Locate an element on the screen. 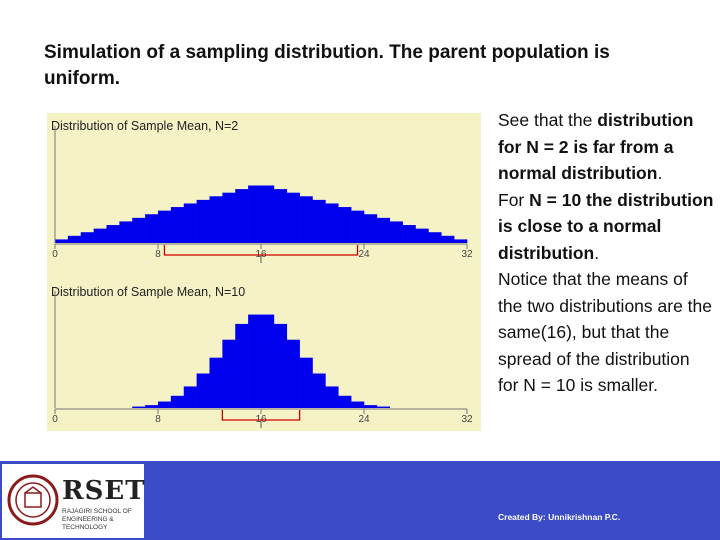 Image resolution: width=720 pixels, height=540 pixels. bars-n10 is located at coordinates (261, 361).